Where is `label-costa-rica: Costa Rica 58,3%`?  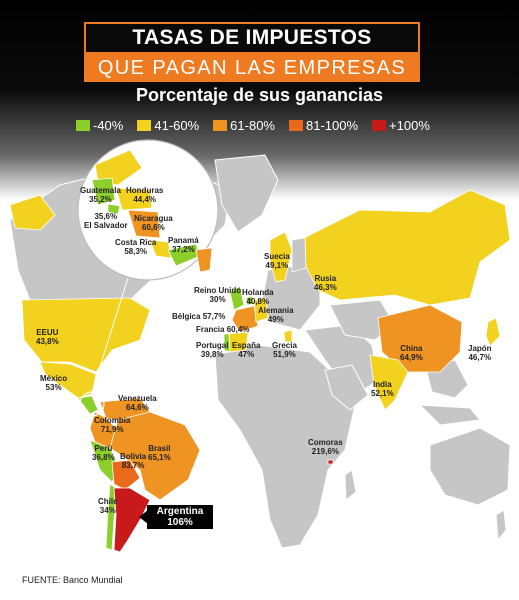 label-costa-rica: Costa Rica 58,3% is located at coordinates (136, 247).